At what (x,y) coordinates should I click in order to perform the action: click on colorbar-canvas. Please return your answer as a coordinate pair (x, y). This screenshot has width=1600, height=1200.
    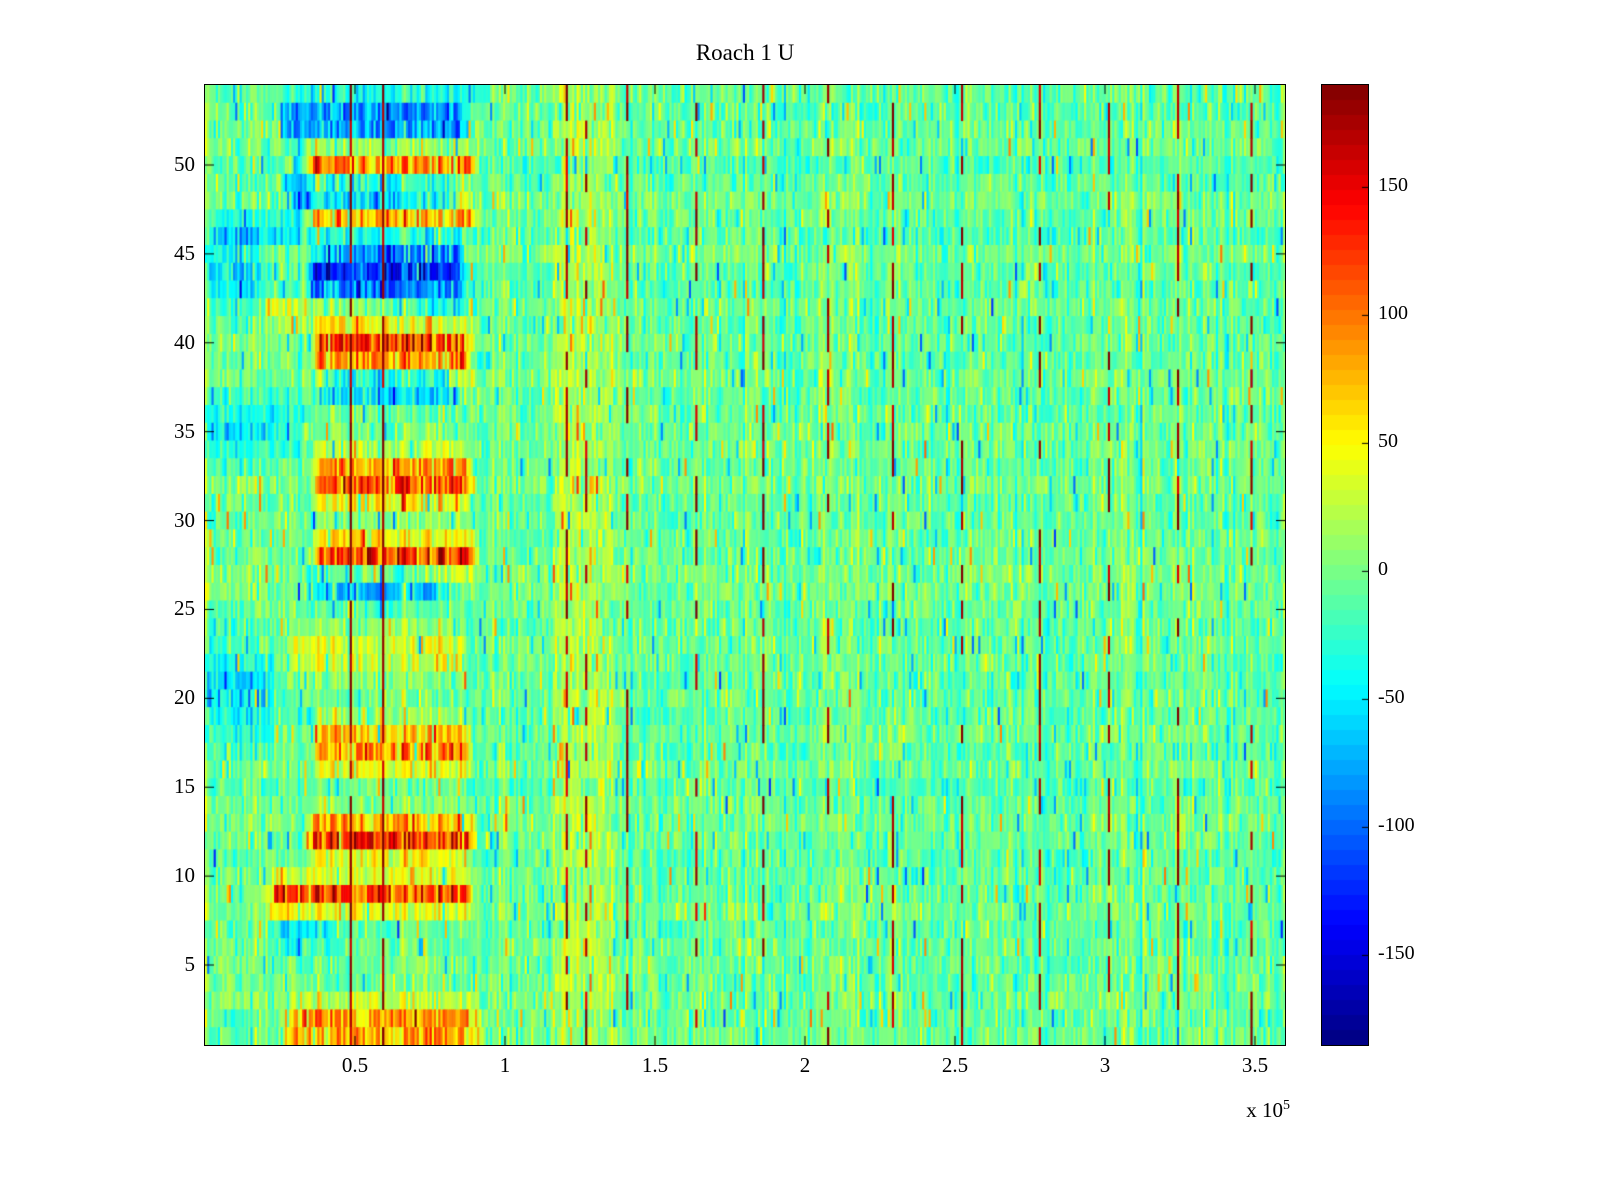
    Looking at the image, I should click on (1345, 565).